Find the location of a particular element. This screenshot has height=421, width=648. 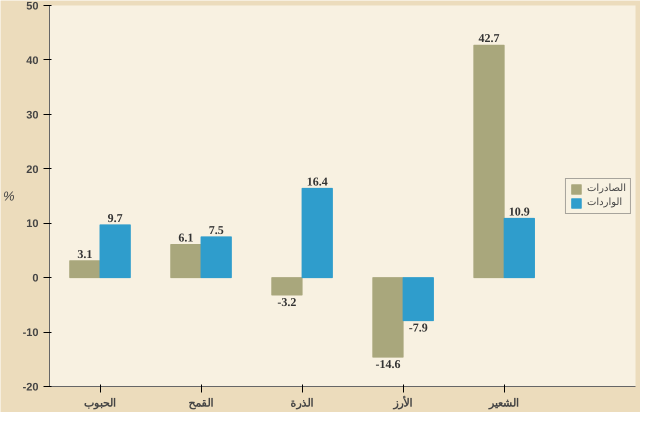

data-label: 9.7 is located at coordinates (115, 217).